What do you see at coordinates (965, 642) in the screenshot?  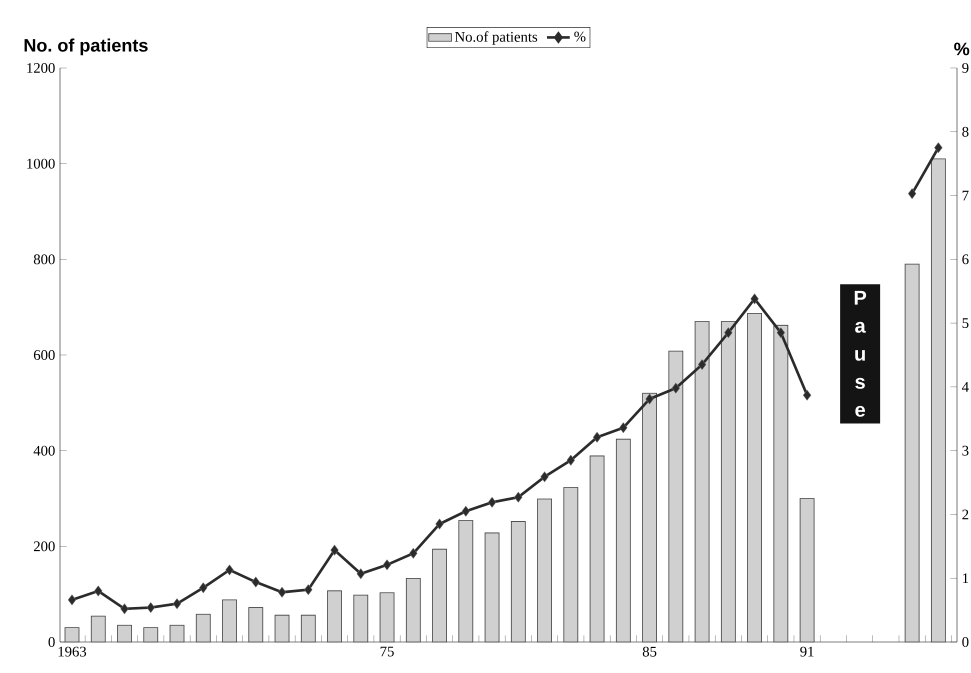 I see `y2-tick-label: 0` at bounding box center [965, 642].